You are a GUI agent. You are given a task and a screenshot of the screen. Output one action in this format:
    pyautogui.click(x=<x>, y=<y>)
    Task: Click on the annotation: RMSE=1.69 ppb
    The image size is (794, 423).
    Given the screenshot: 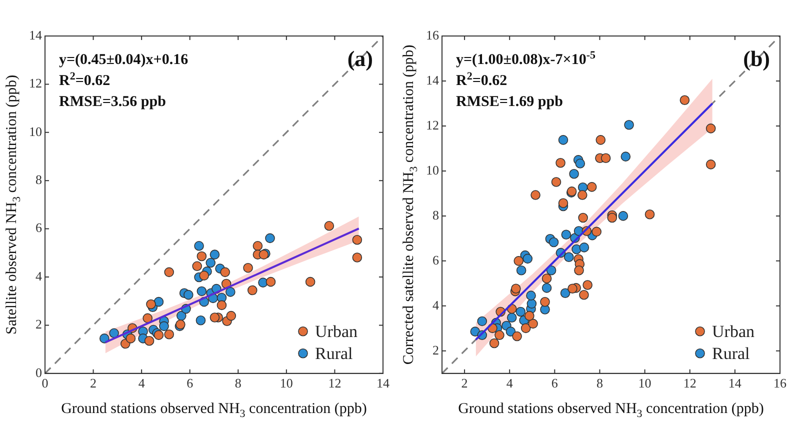 What is the action you would take?
    pyautogui.click(x=509, y=102)
    